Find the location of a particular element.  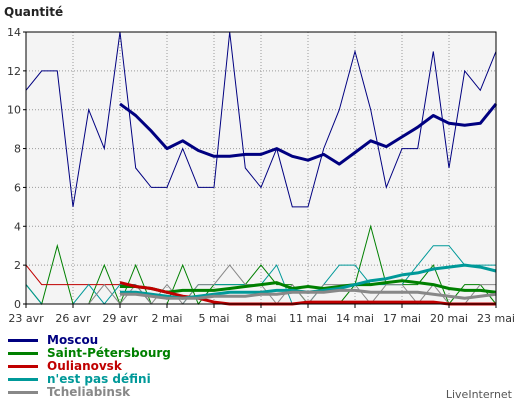

x-tick-label: 5 mai is located at coordinates (213, 318).